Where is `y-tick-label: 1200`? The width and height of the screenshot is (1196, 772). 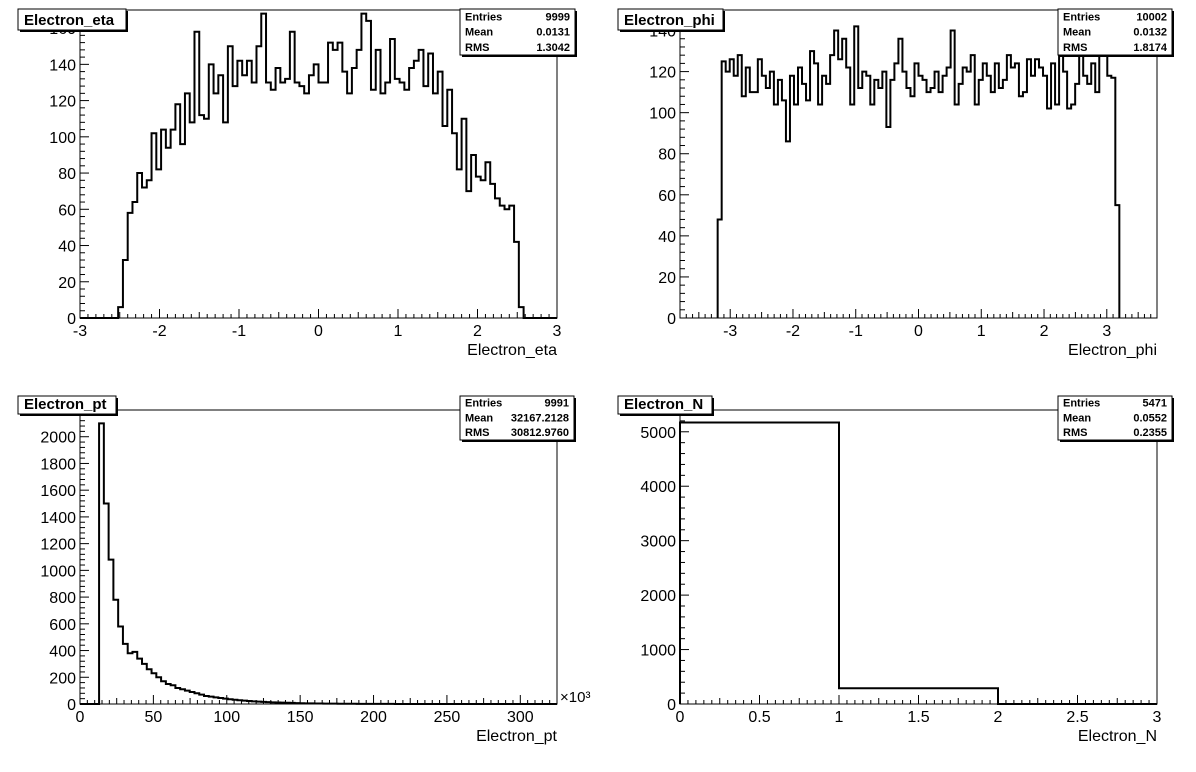
y-tick-label: 1200 is located at coordinates (58, 545).